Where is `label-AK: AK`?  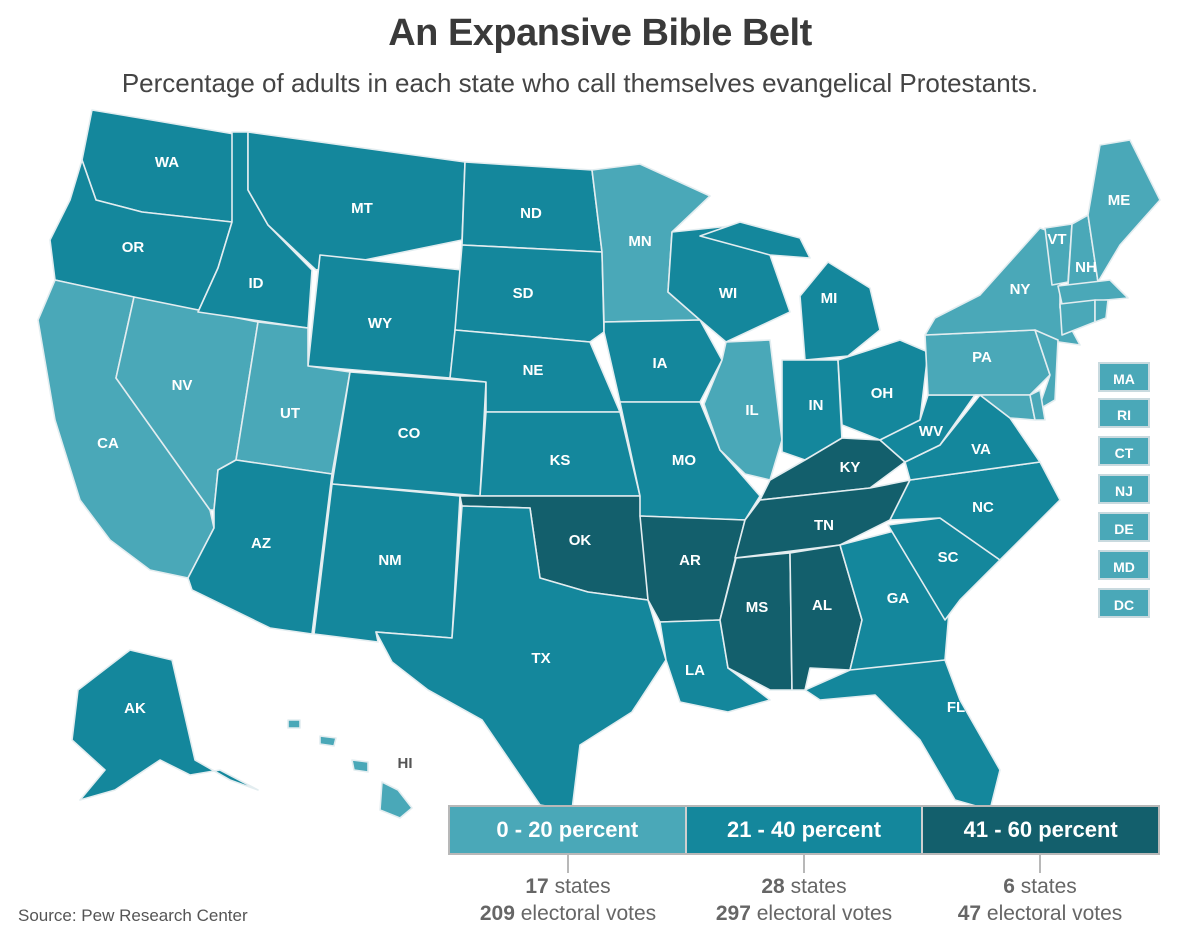 label-AK: AK is located at coordinates (135, 708).